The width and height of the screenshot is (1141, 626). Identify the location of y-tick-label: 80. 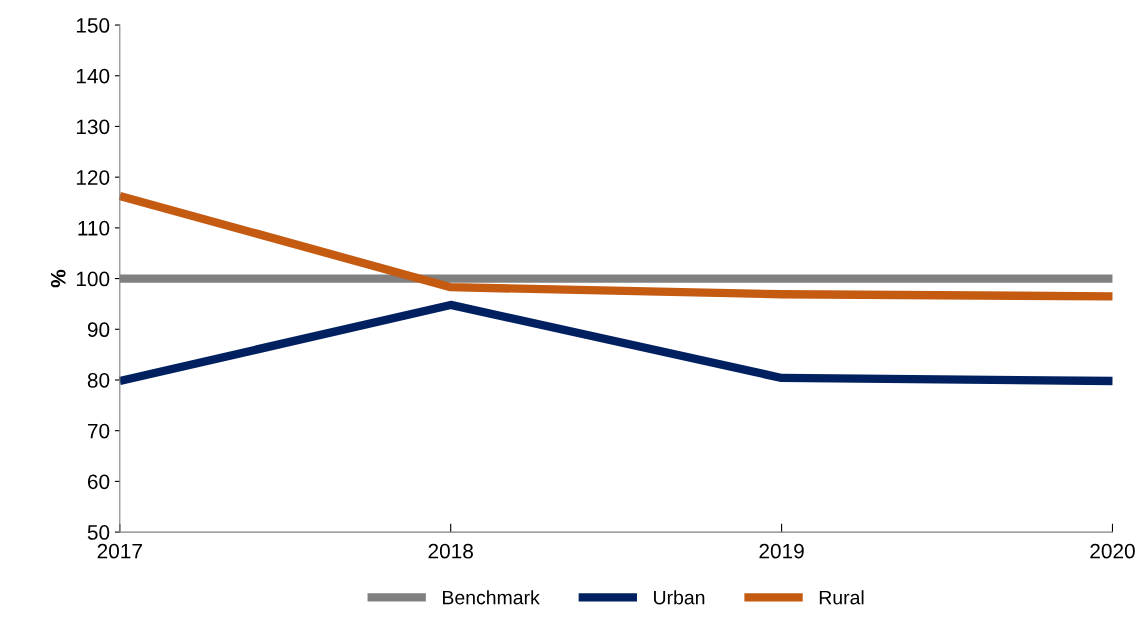
(98, 380).